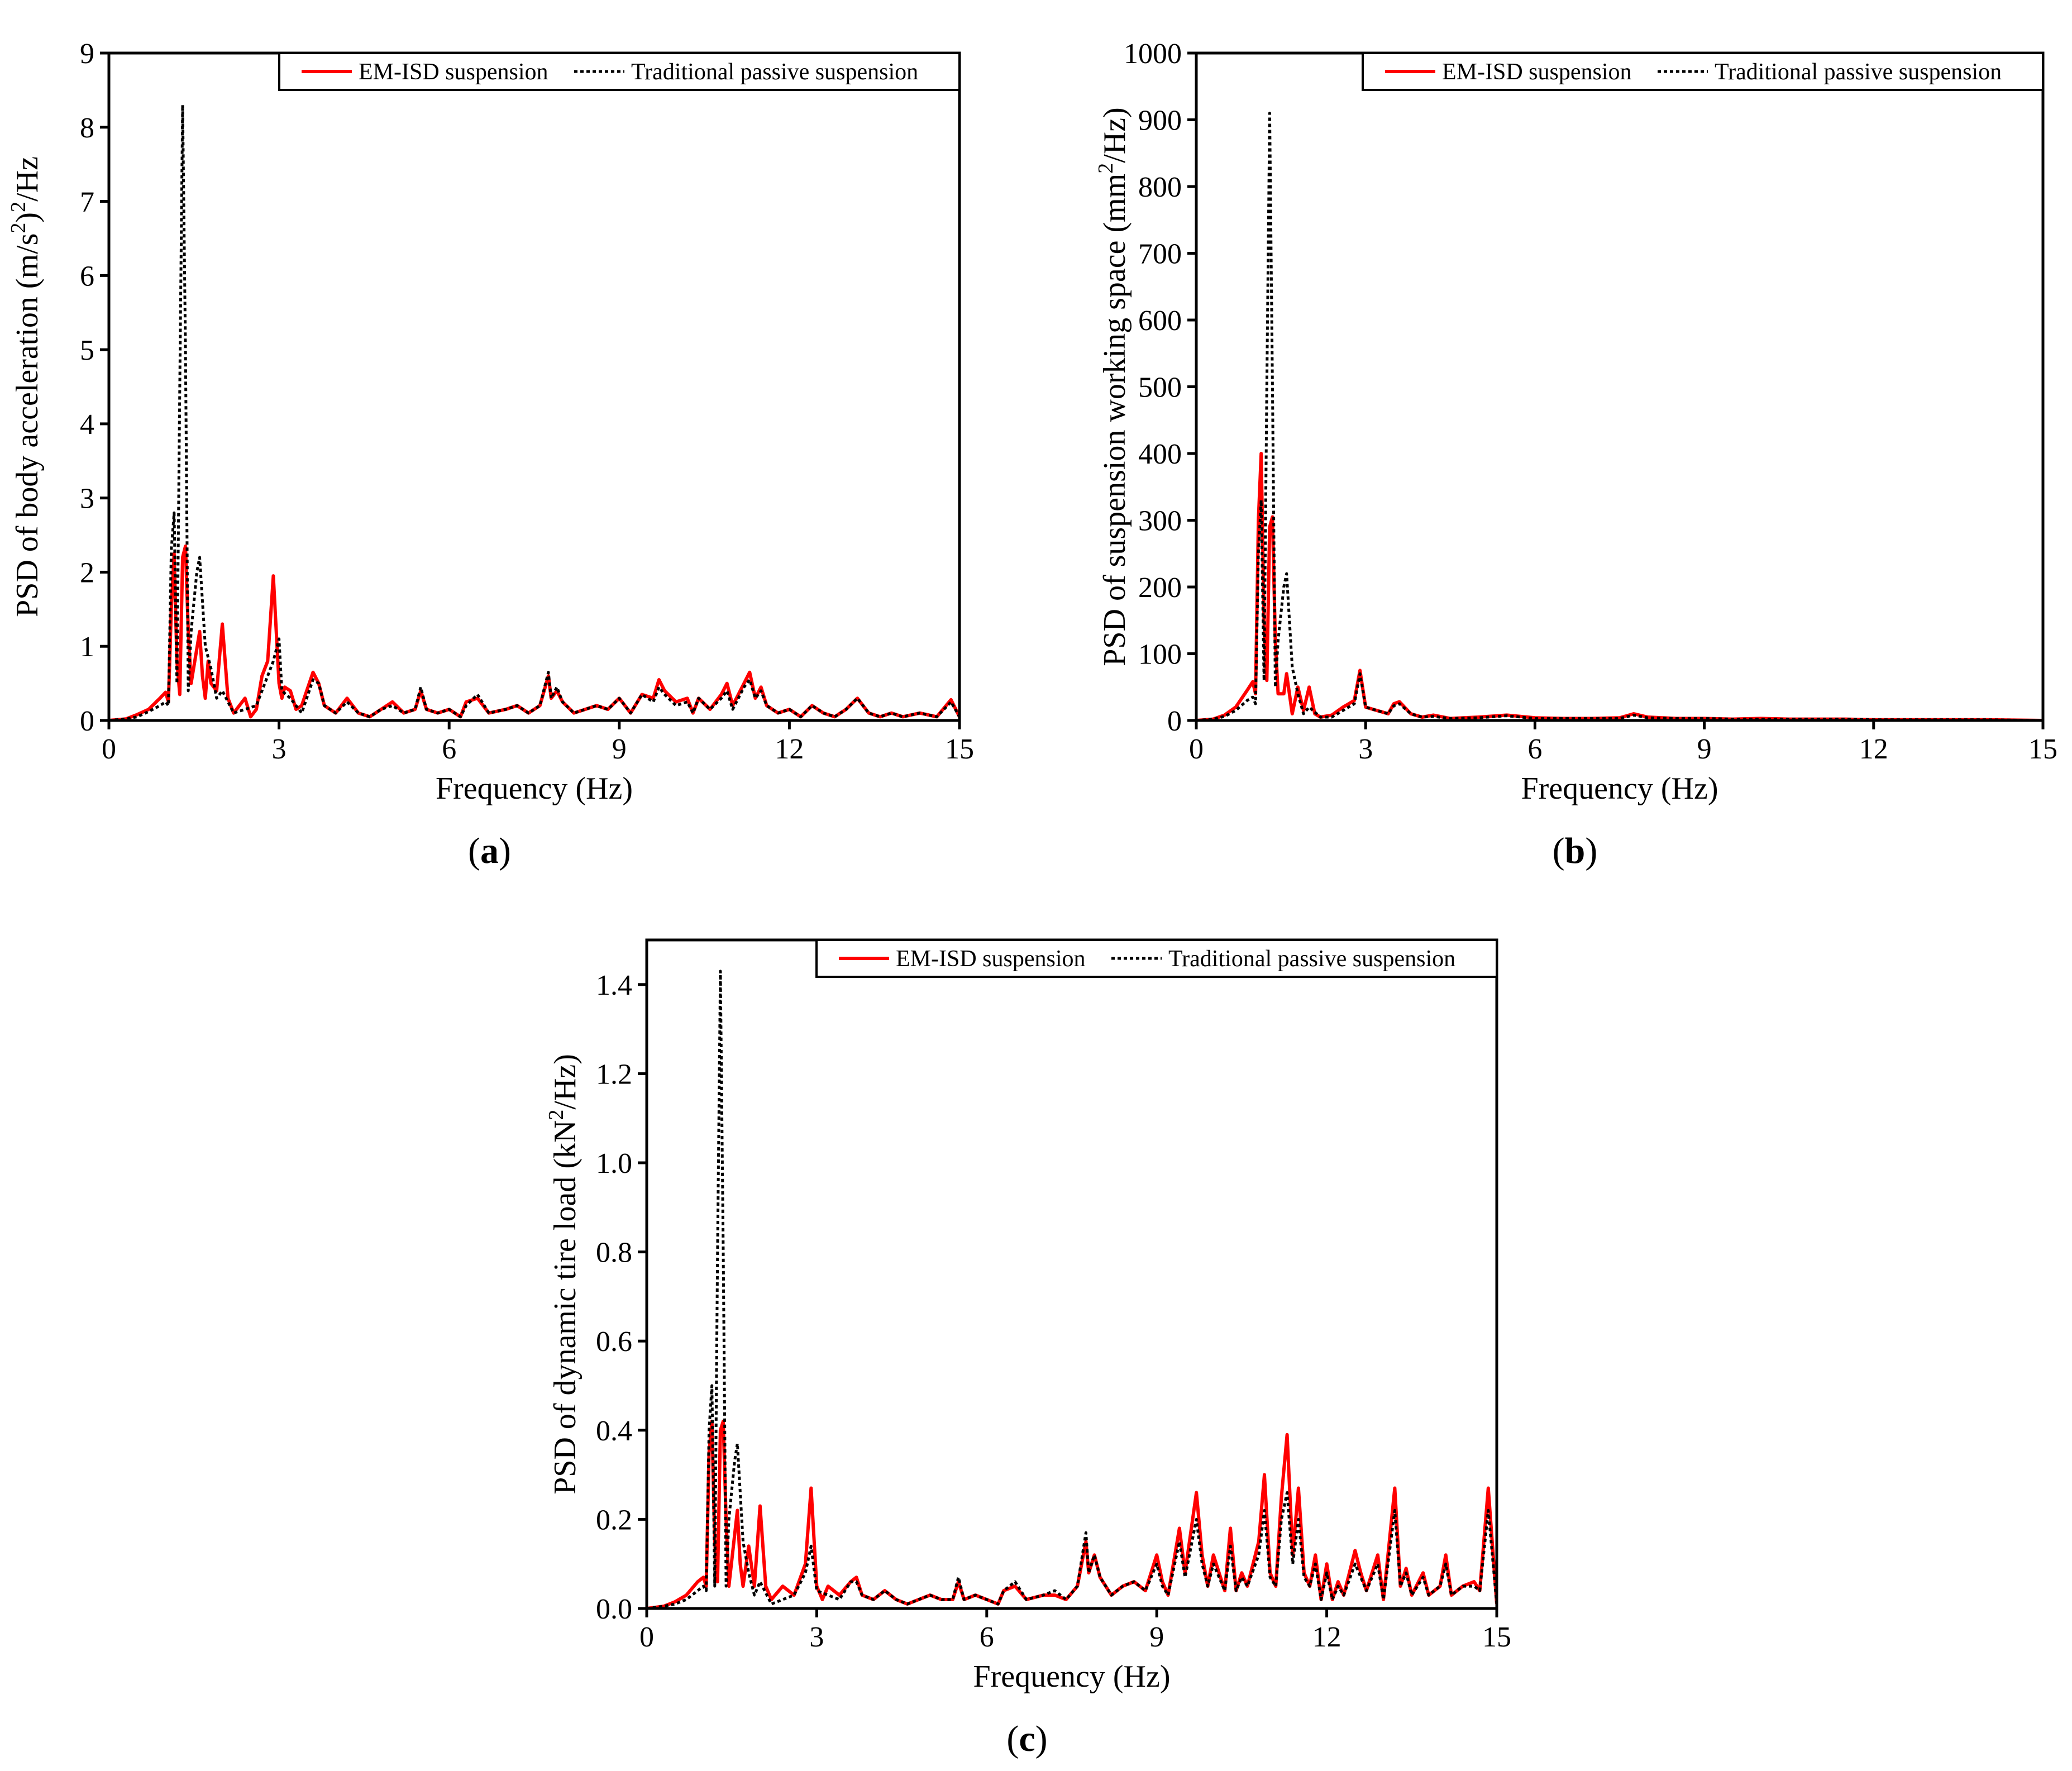 This screenshot has width=2072, height=1771. I want to click on y-axis-title-part: PSD of suspension working space (mm, so click(1114, 420).